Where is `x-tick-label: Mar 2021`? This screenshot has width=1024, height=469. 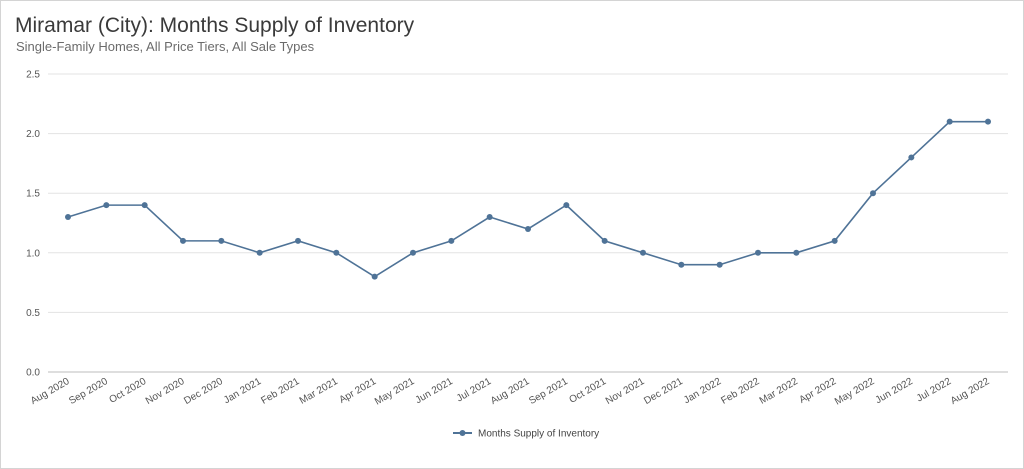 x-tick-label: Mar 2021 is located at coordinates (319, 391).